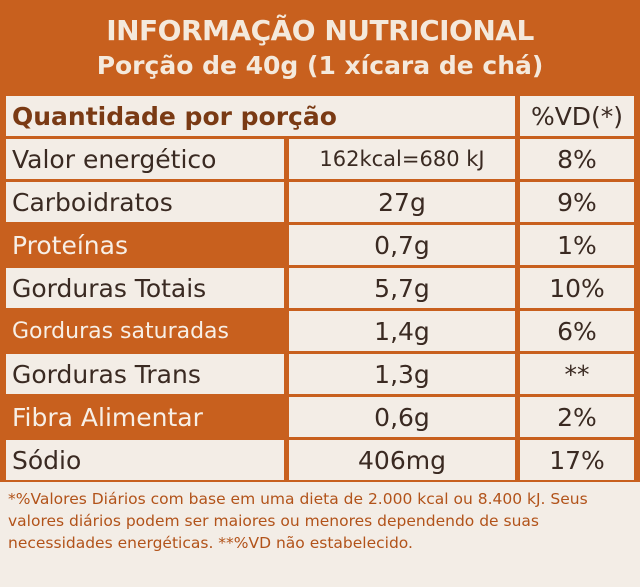 The width and height of the screenshot is (640, 587). I want to click on table-row: Gorduras Totais 5,7g 10%, so click(320, 288).